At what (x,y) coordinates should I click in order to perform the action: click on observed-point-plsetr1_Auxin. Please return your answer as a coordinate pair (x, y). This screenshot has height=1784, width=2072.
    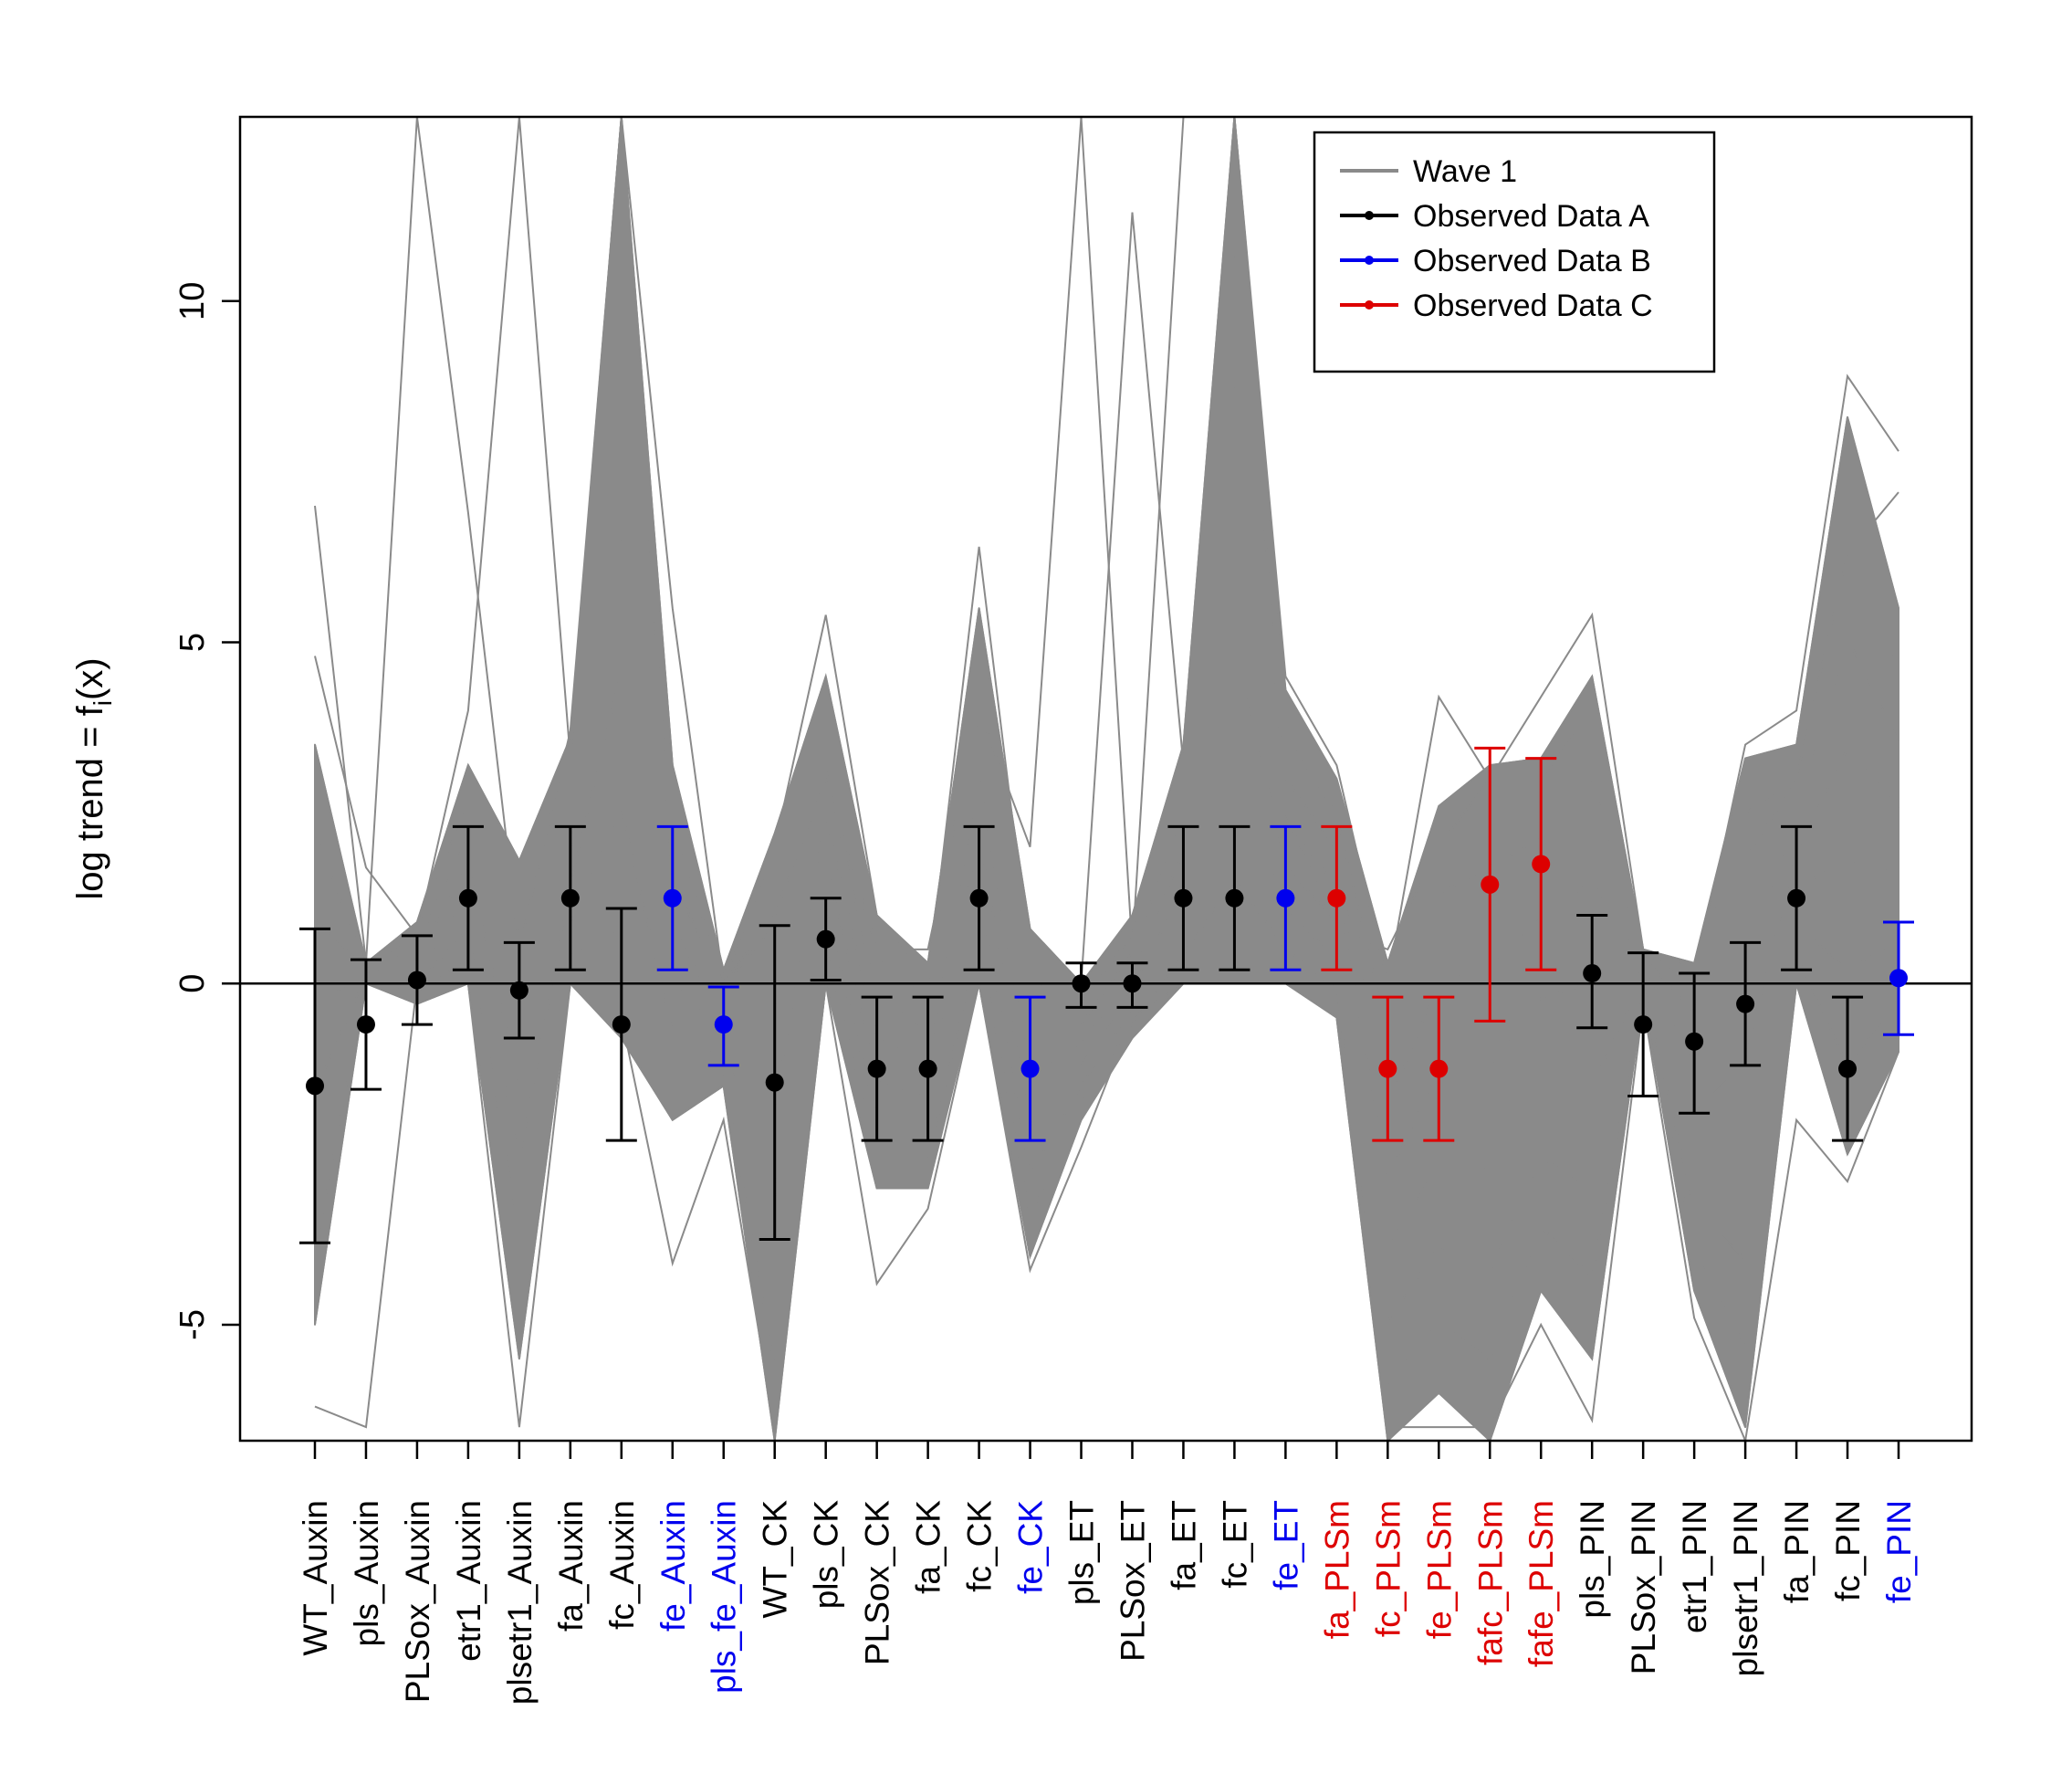
    Looking at the image, I should click on (519, 990).